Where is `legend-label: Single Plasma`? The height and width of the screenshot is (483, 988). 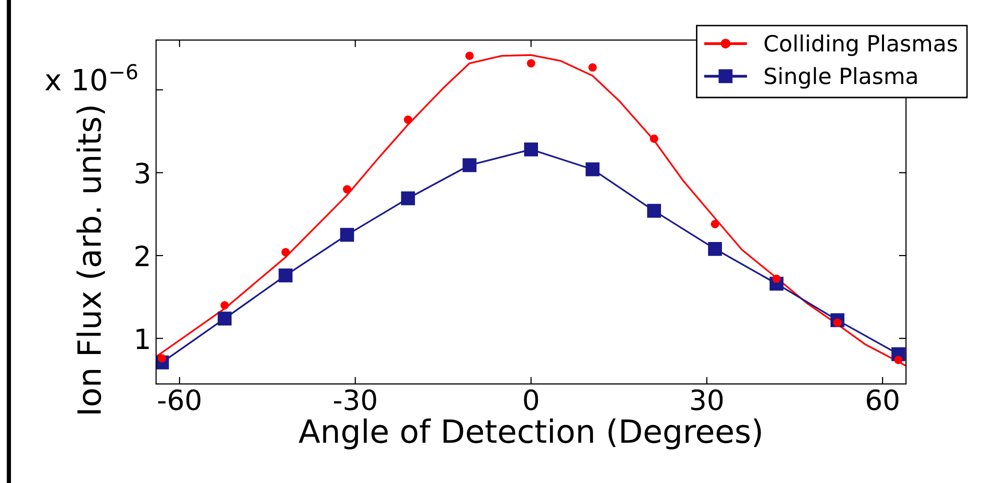 legend-label: Single Plasma is located at coordinates (840, 78).